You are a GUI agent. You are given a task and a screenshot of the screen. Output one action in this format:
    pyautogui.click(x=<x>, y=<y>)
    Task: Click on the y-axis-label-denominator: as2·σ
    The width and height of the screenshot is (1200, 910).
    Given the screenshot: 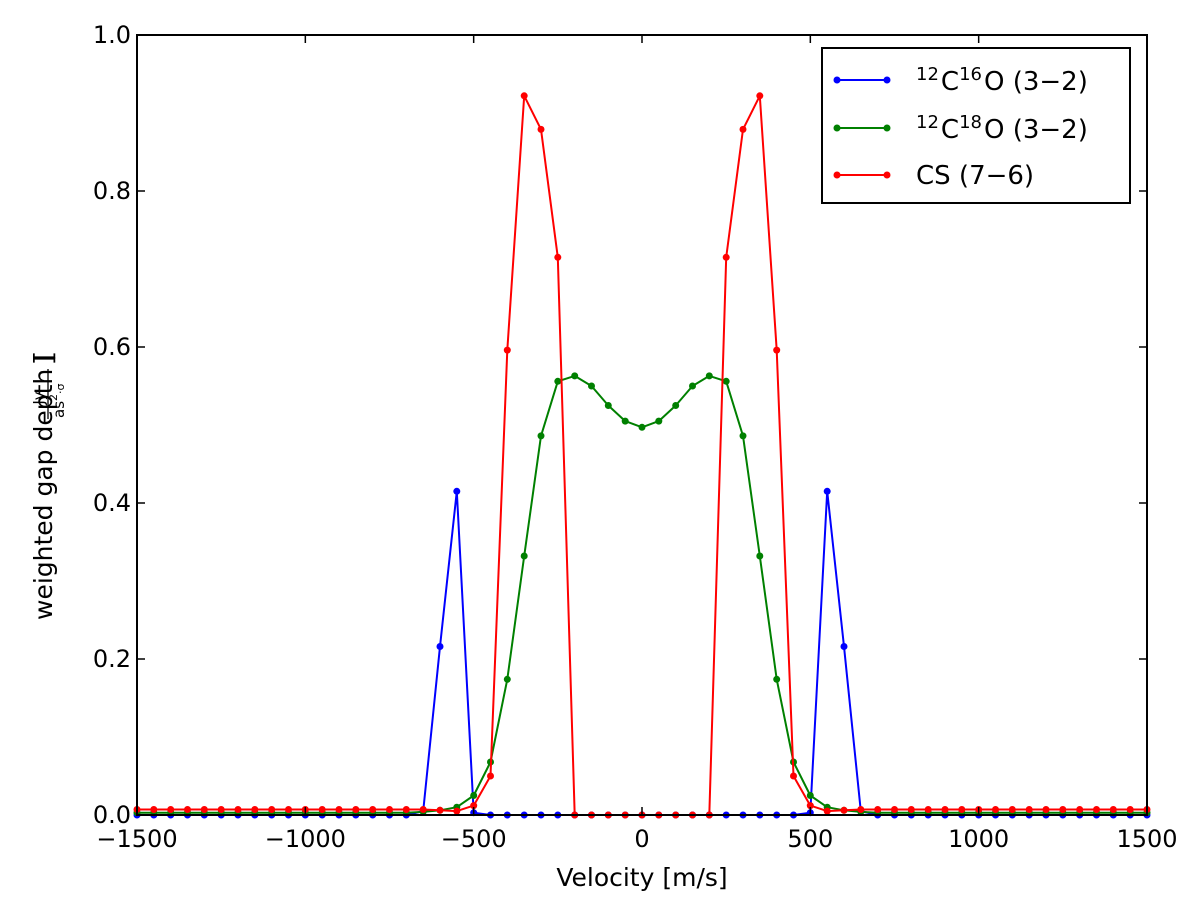 What is the action you would take?
    pyautogui.click(x=57, y=400)
    